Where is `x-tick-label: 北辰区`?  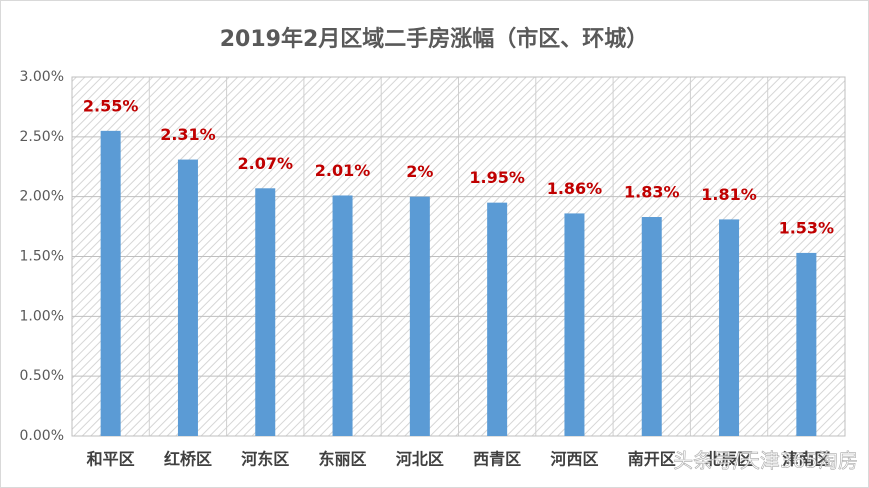 x-tick-label: 北辰区 is located at coordinates (729, 459).